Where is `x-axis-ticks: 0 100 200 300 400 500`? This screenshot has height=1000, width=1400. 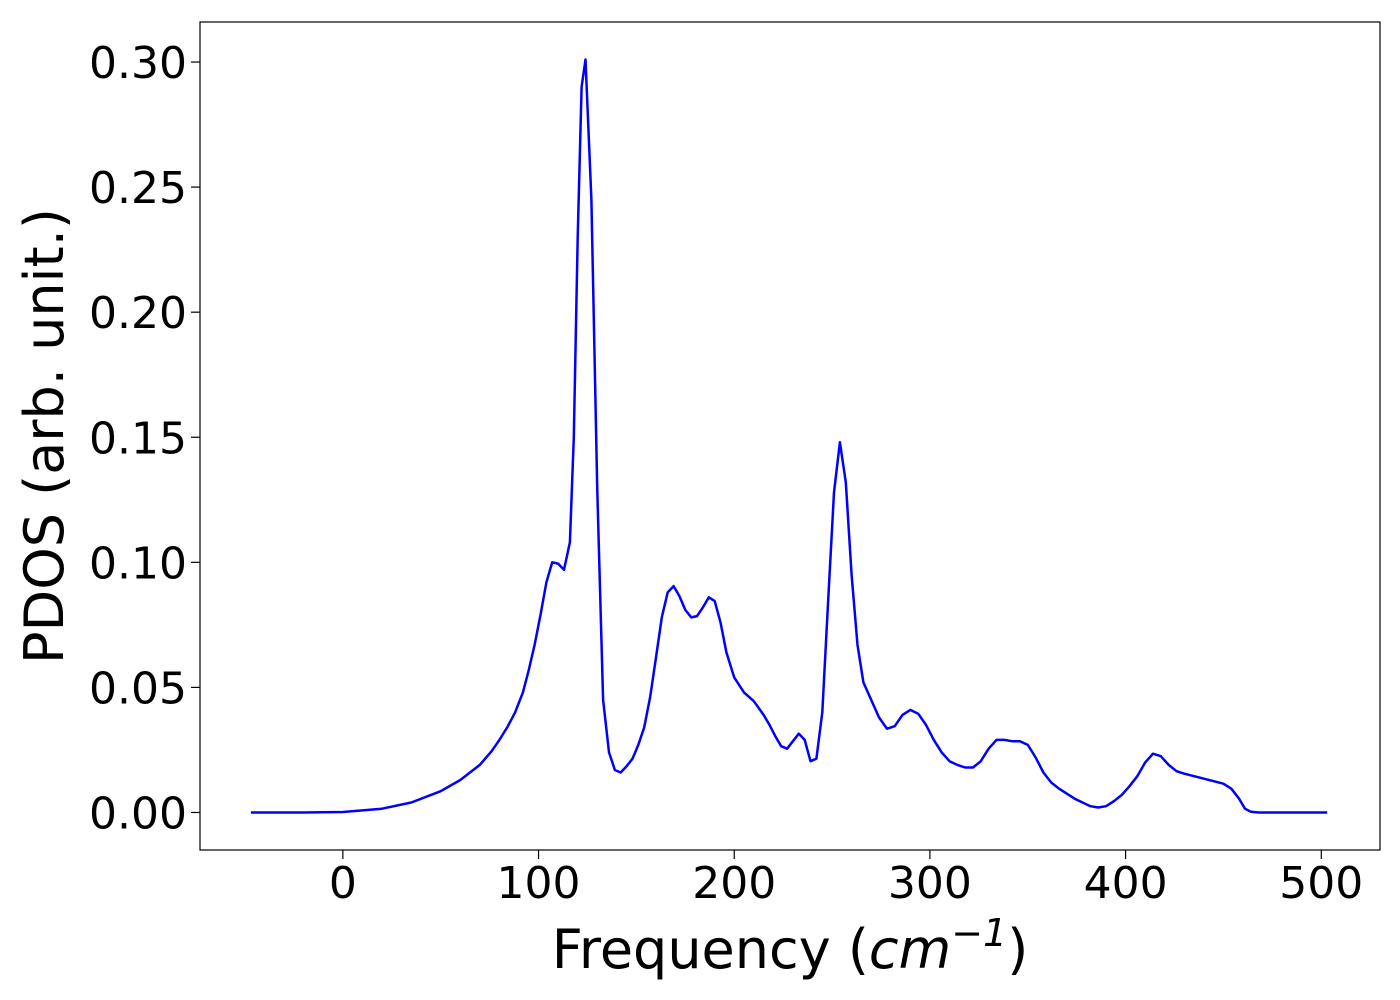
x-axis-ticks: 0 100 200 300 400 500 is located at coordinates (846, 879).